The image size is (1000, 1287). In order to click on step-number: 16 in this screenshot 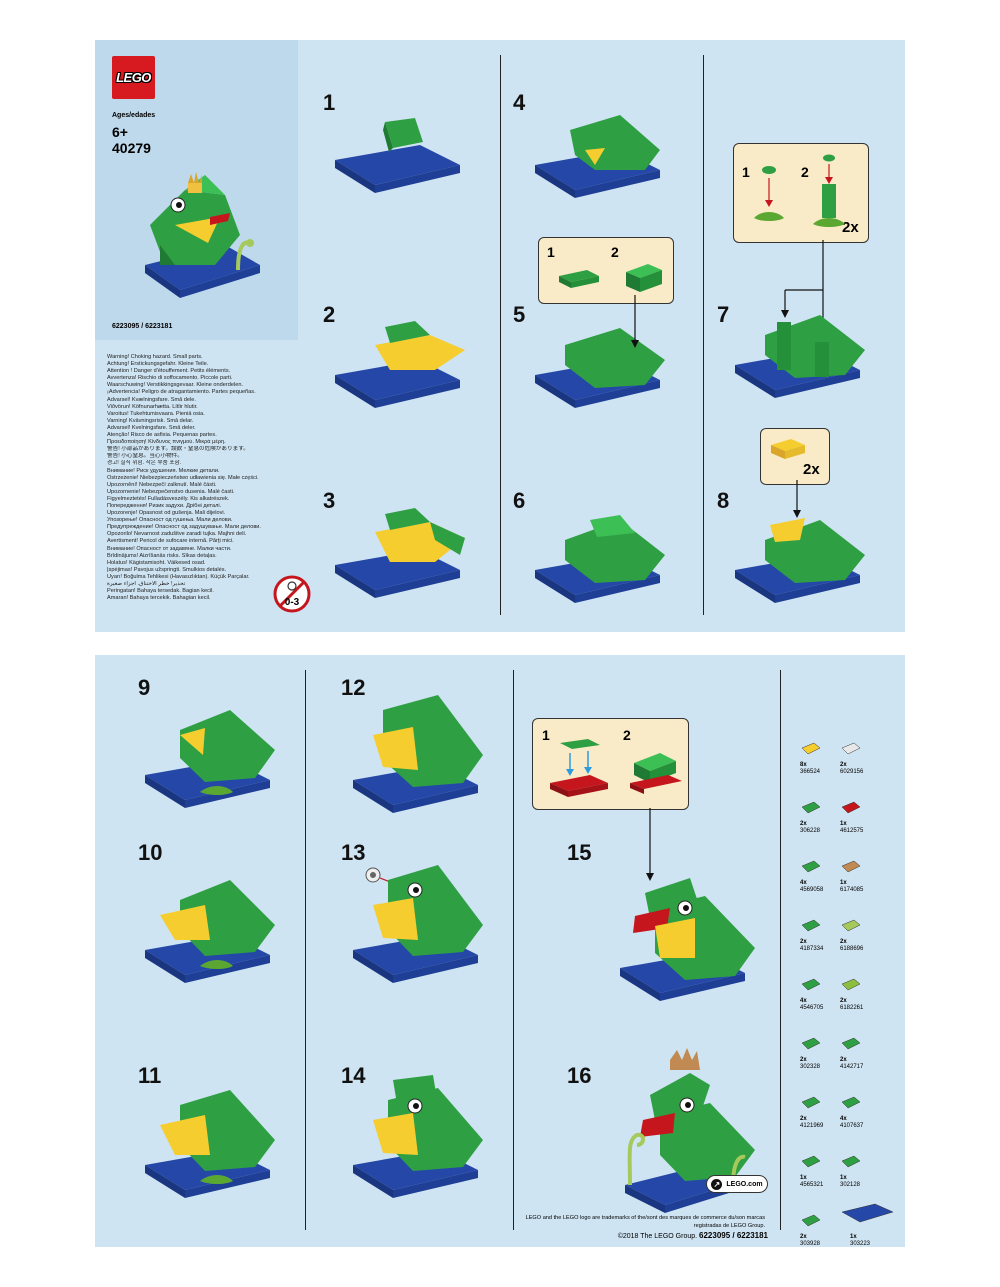, I will do `click(579, 1075)`.